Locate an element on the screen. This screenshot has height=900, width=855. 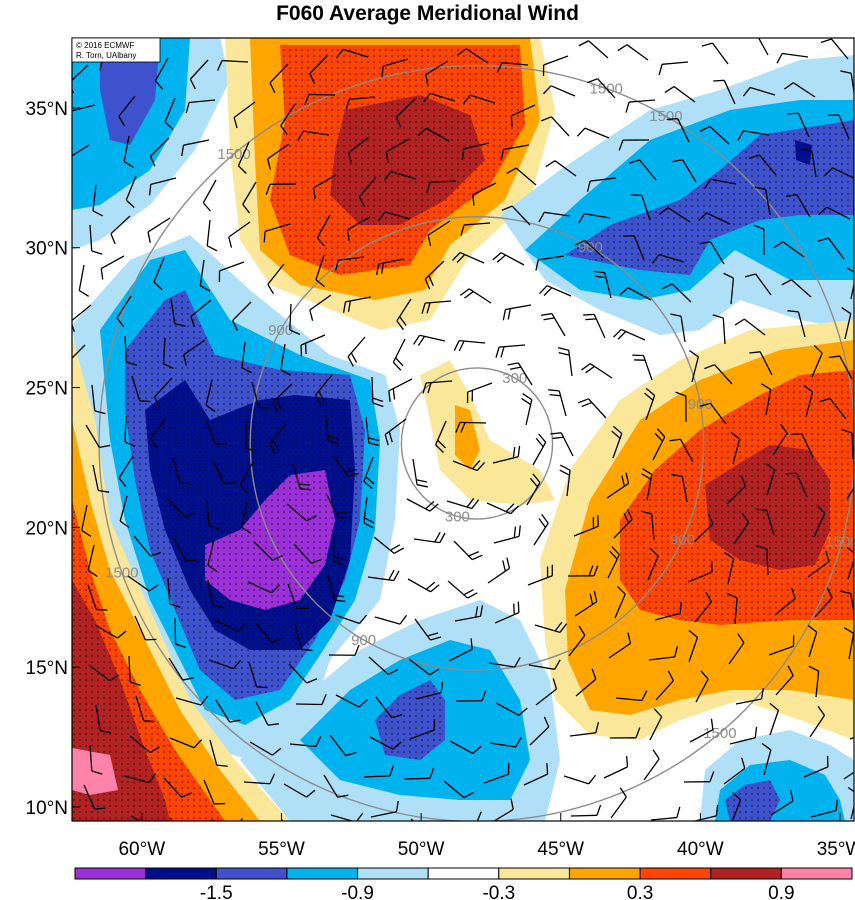
lon-tick-label: 60°W is located at coordinates (141, 849).